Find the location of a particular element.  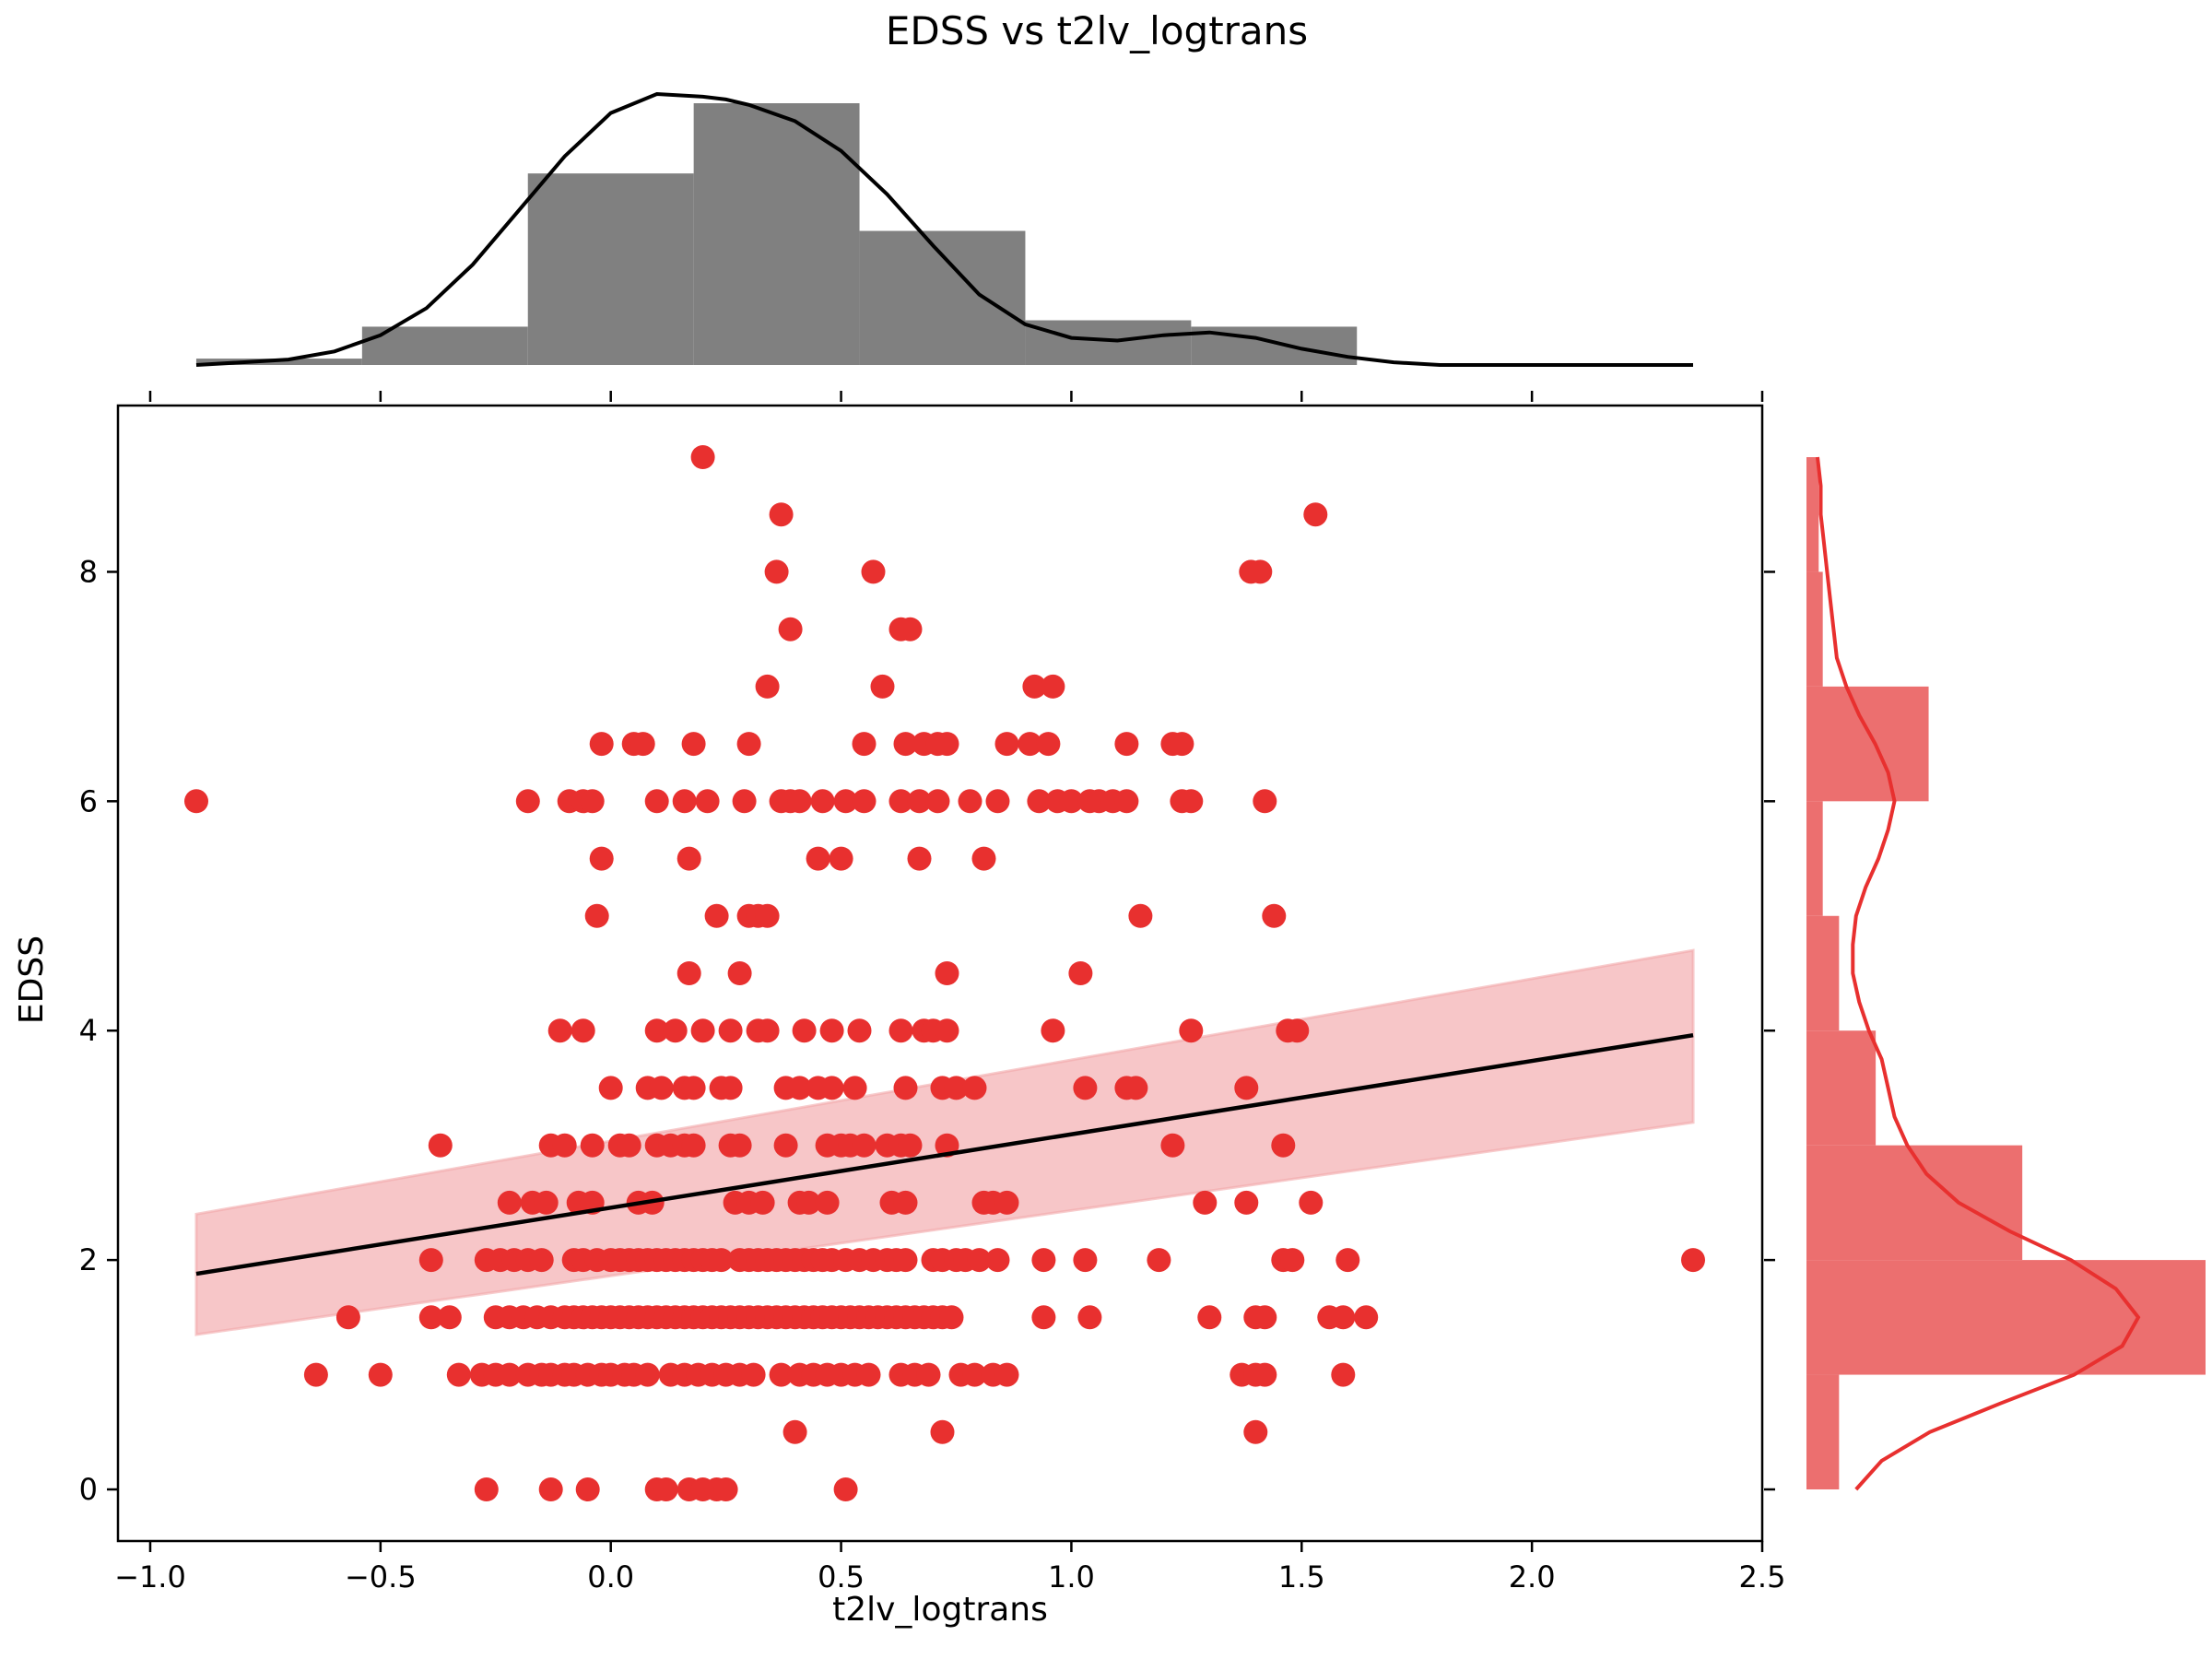

x-tick-label: 1.5 is located at coordinates (1301, 1576).